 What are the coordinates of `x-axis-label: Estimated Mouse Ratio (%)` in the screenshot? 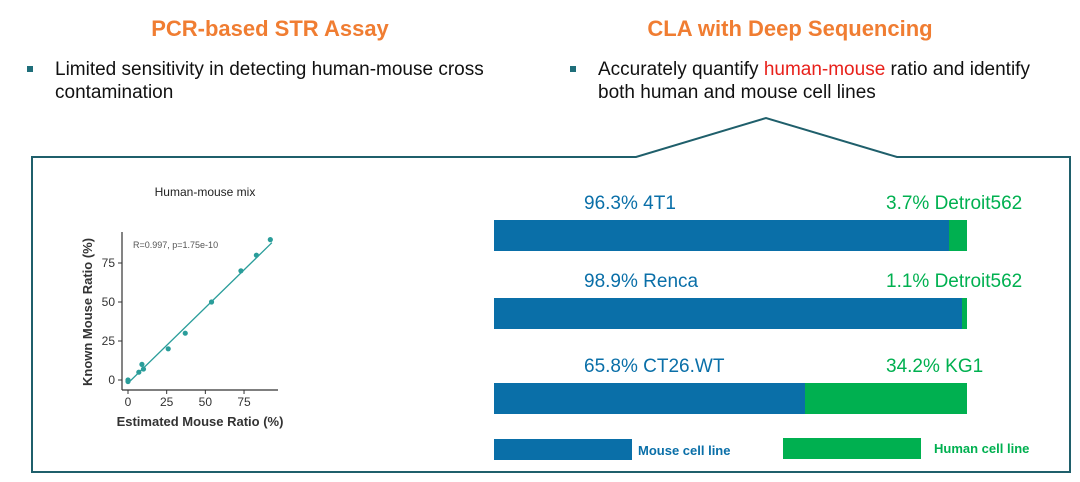 It's located at (200, 421).